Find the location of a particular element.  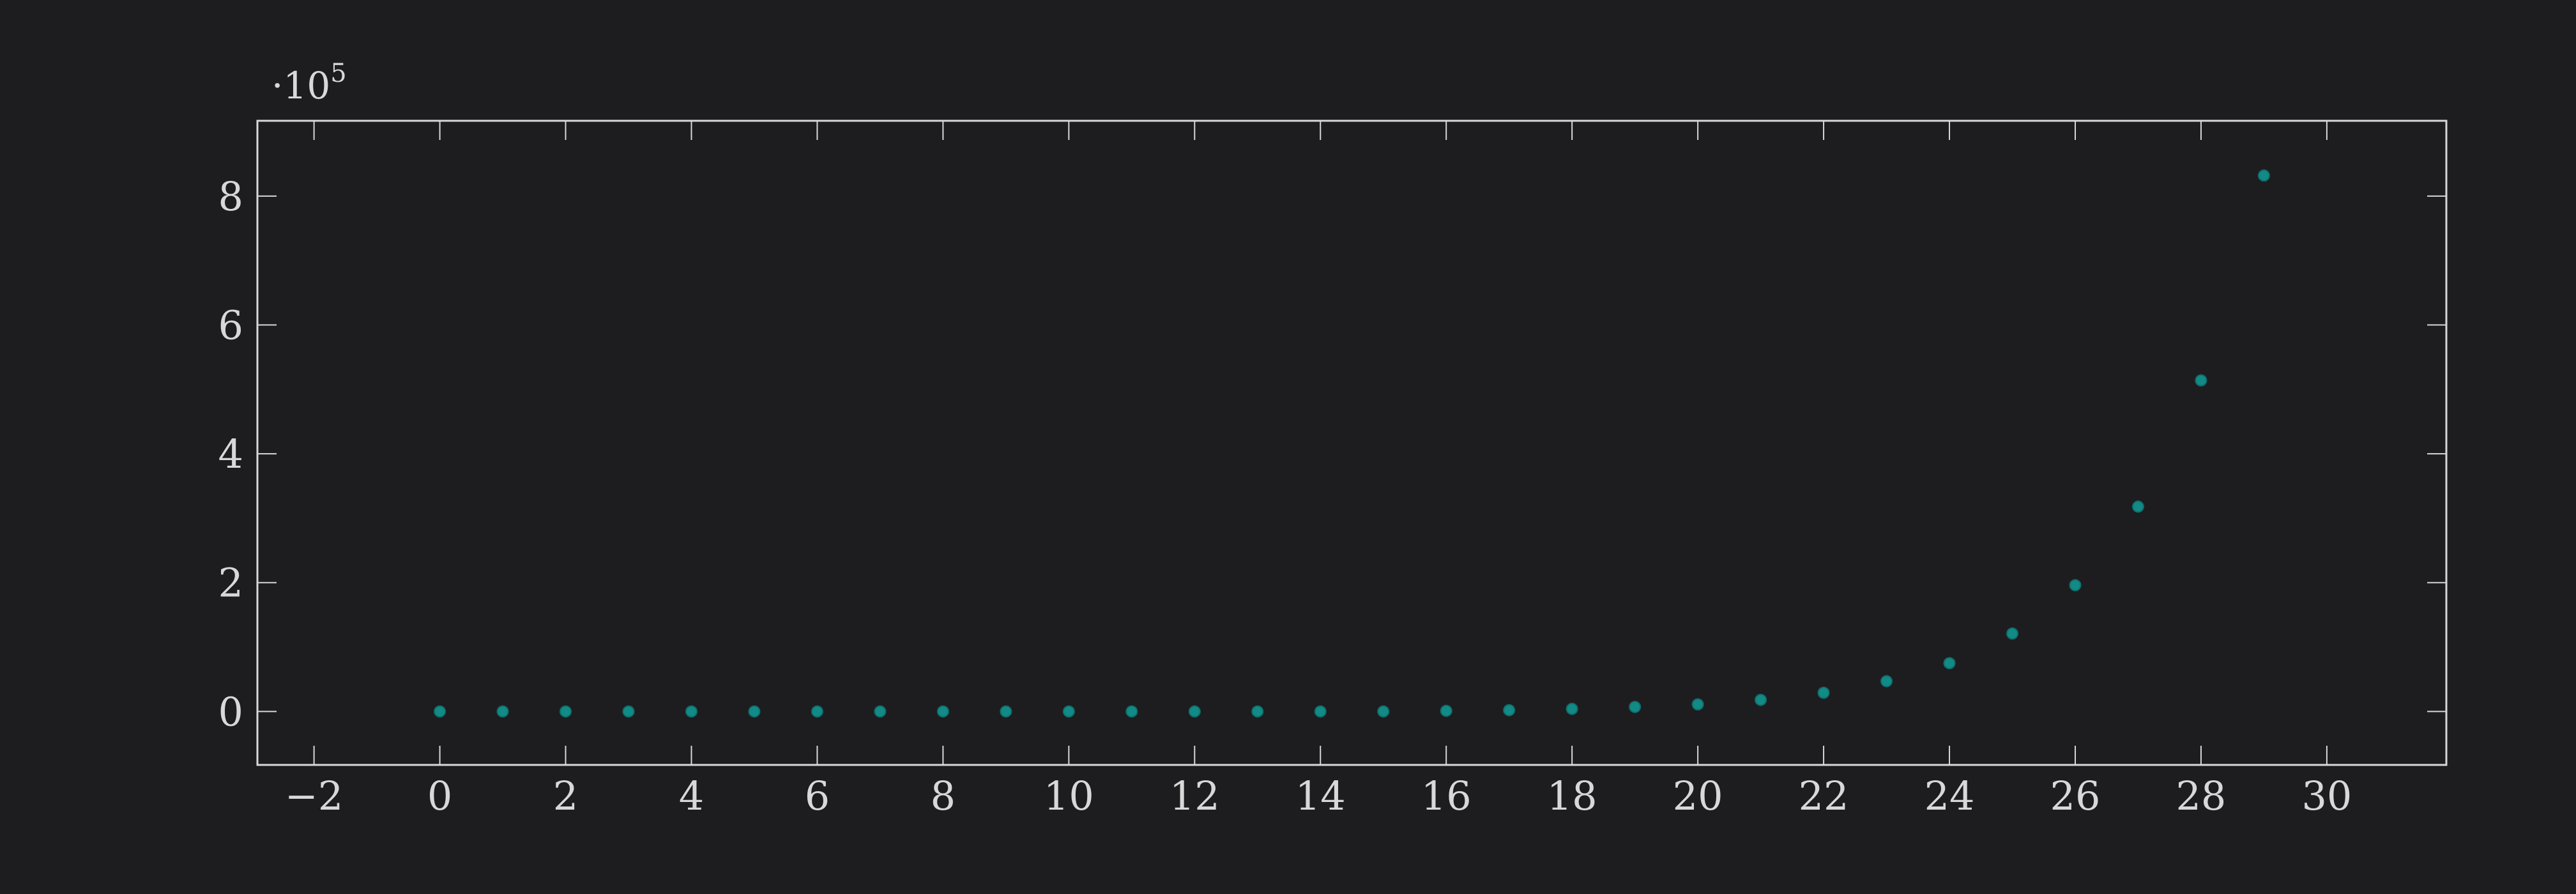

x-tick-label: 10 is located at coordinates (1069, 796).